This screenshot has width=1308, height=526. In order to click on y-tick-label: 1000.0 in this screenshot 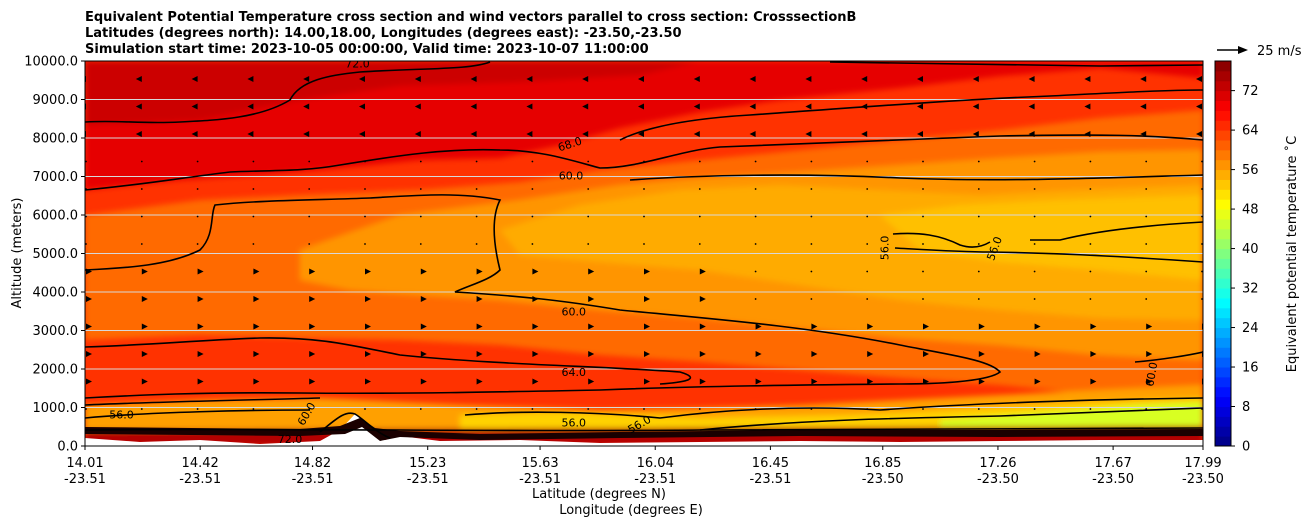, I will do `click(56, 408)`.